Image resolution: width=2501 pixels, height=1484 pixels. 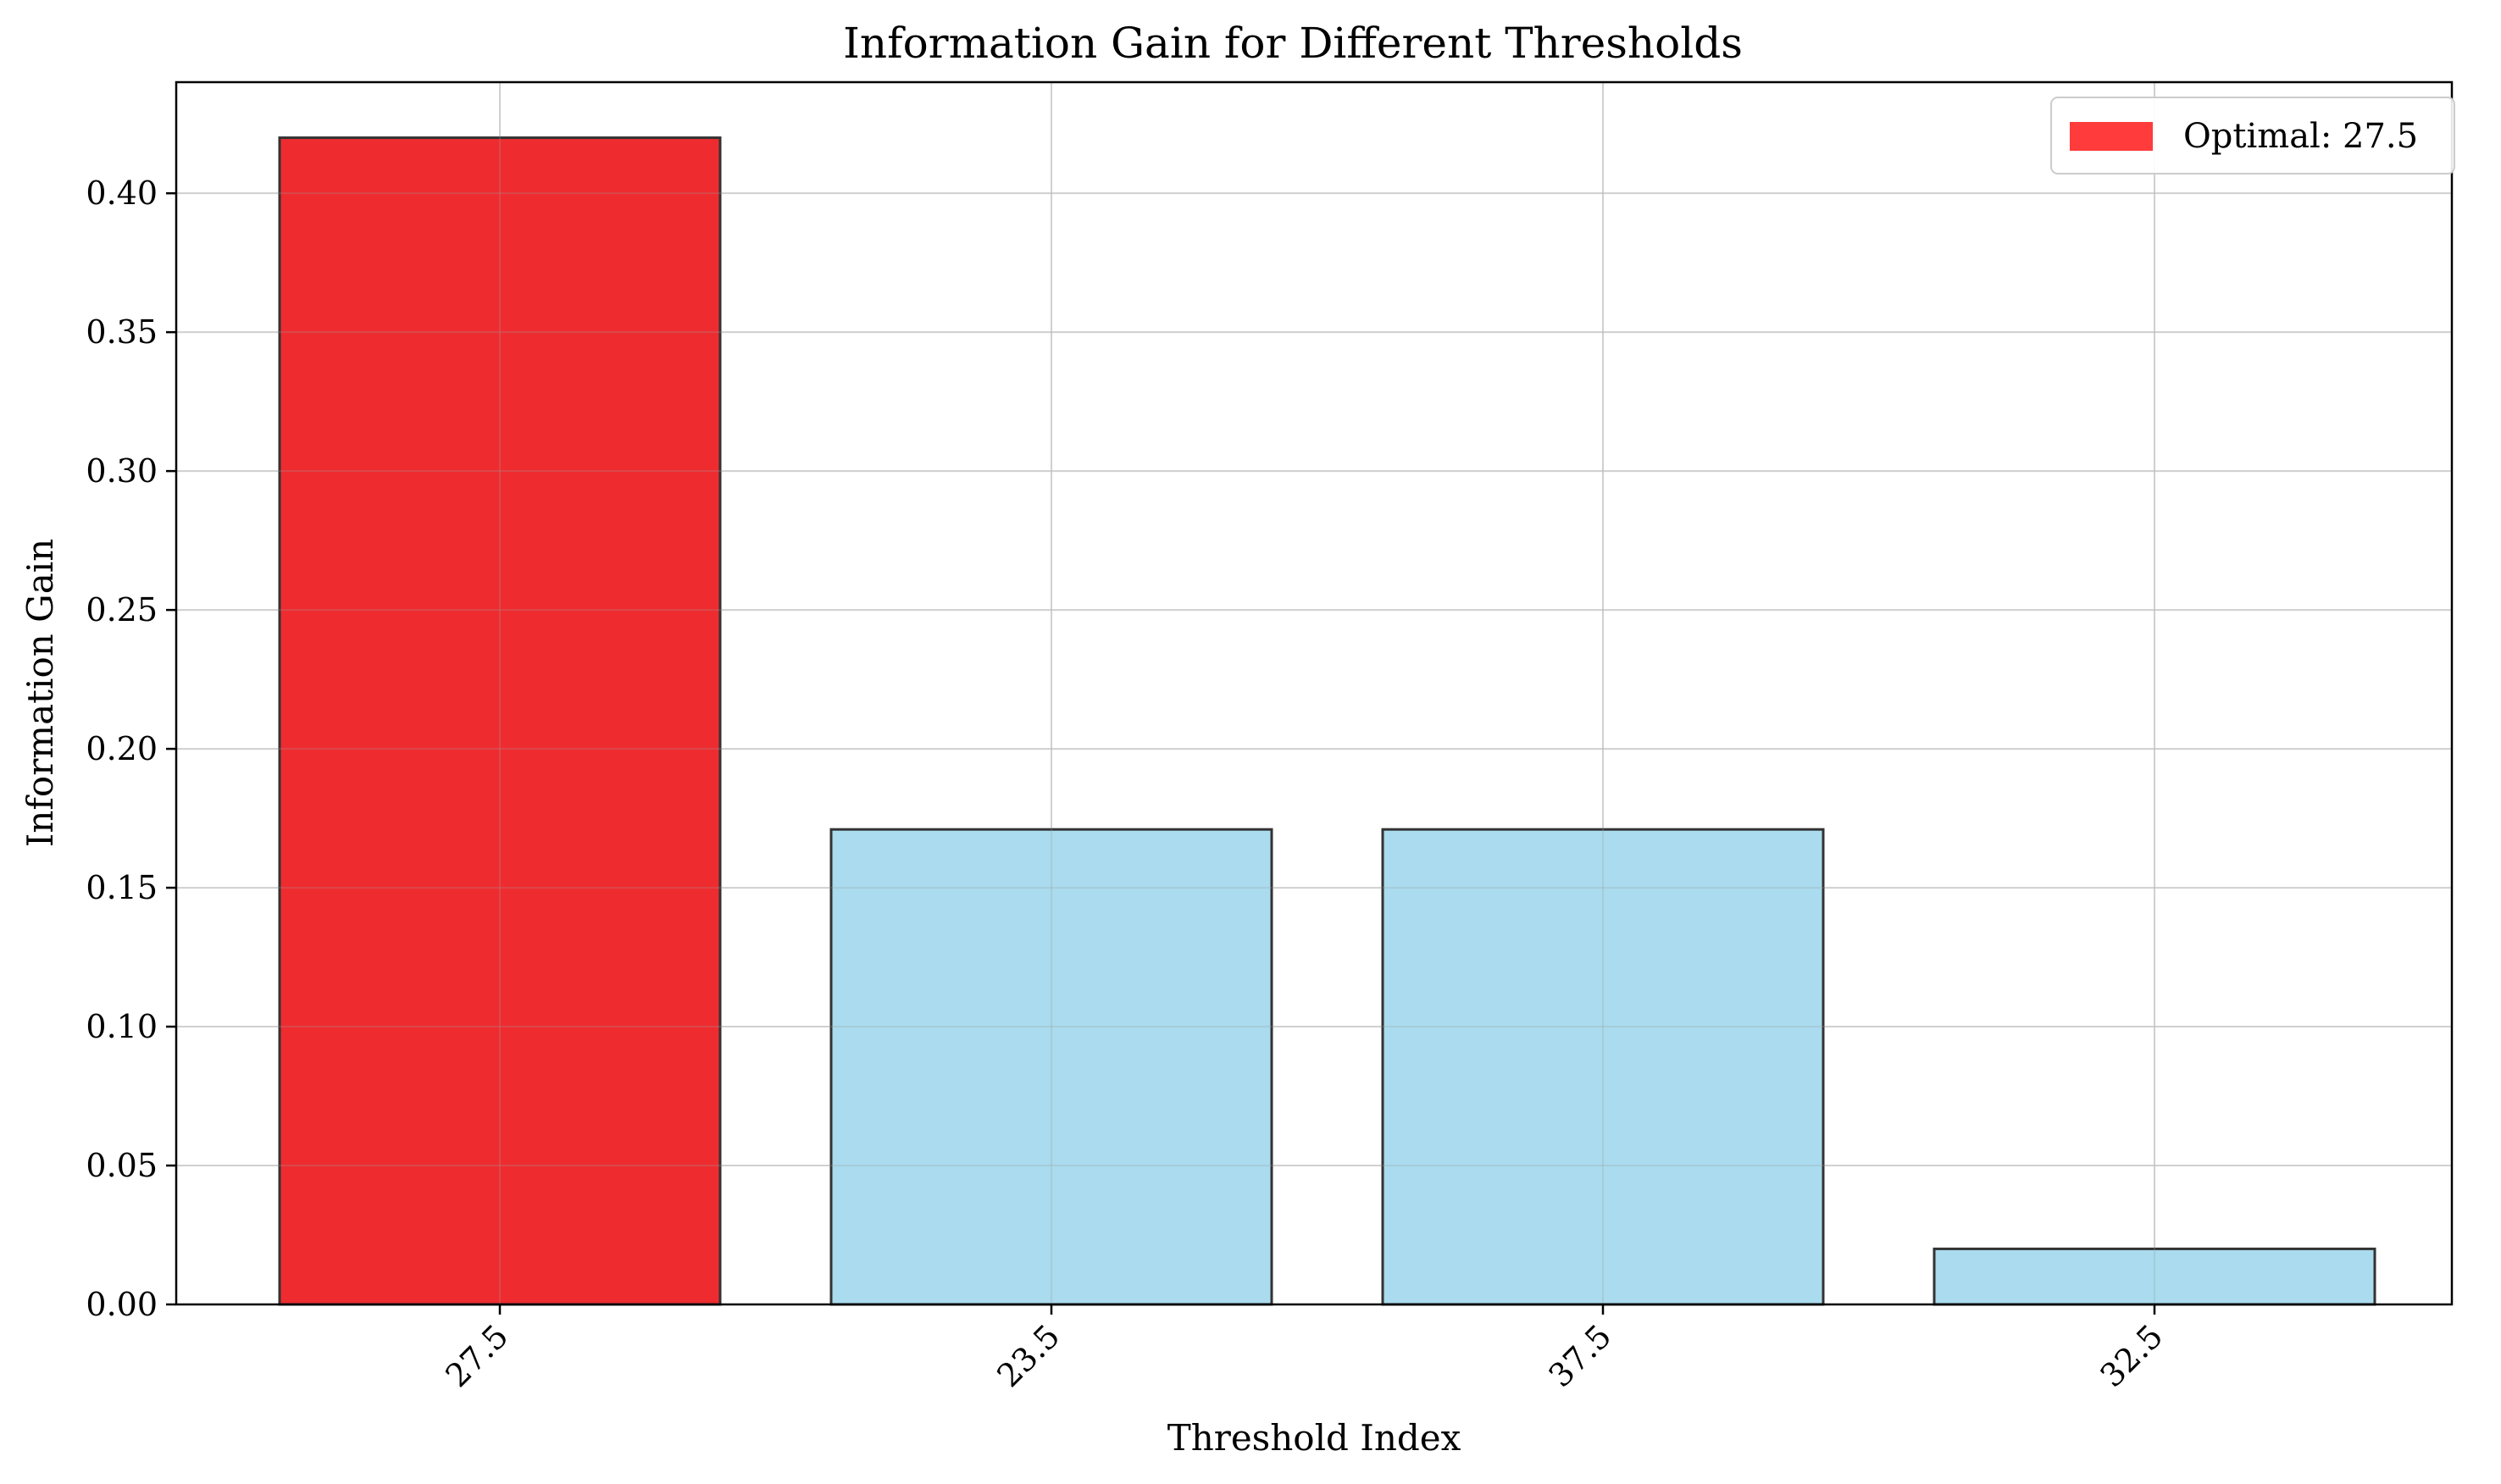 I want to click on x-tick-label: 32.5, so click(x=2131, y=1355).